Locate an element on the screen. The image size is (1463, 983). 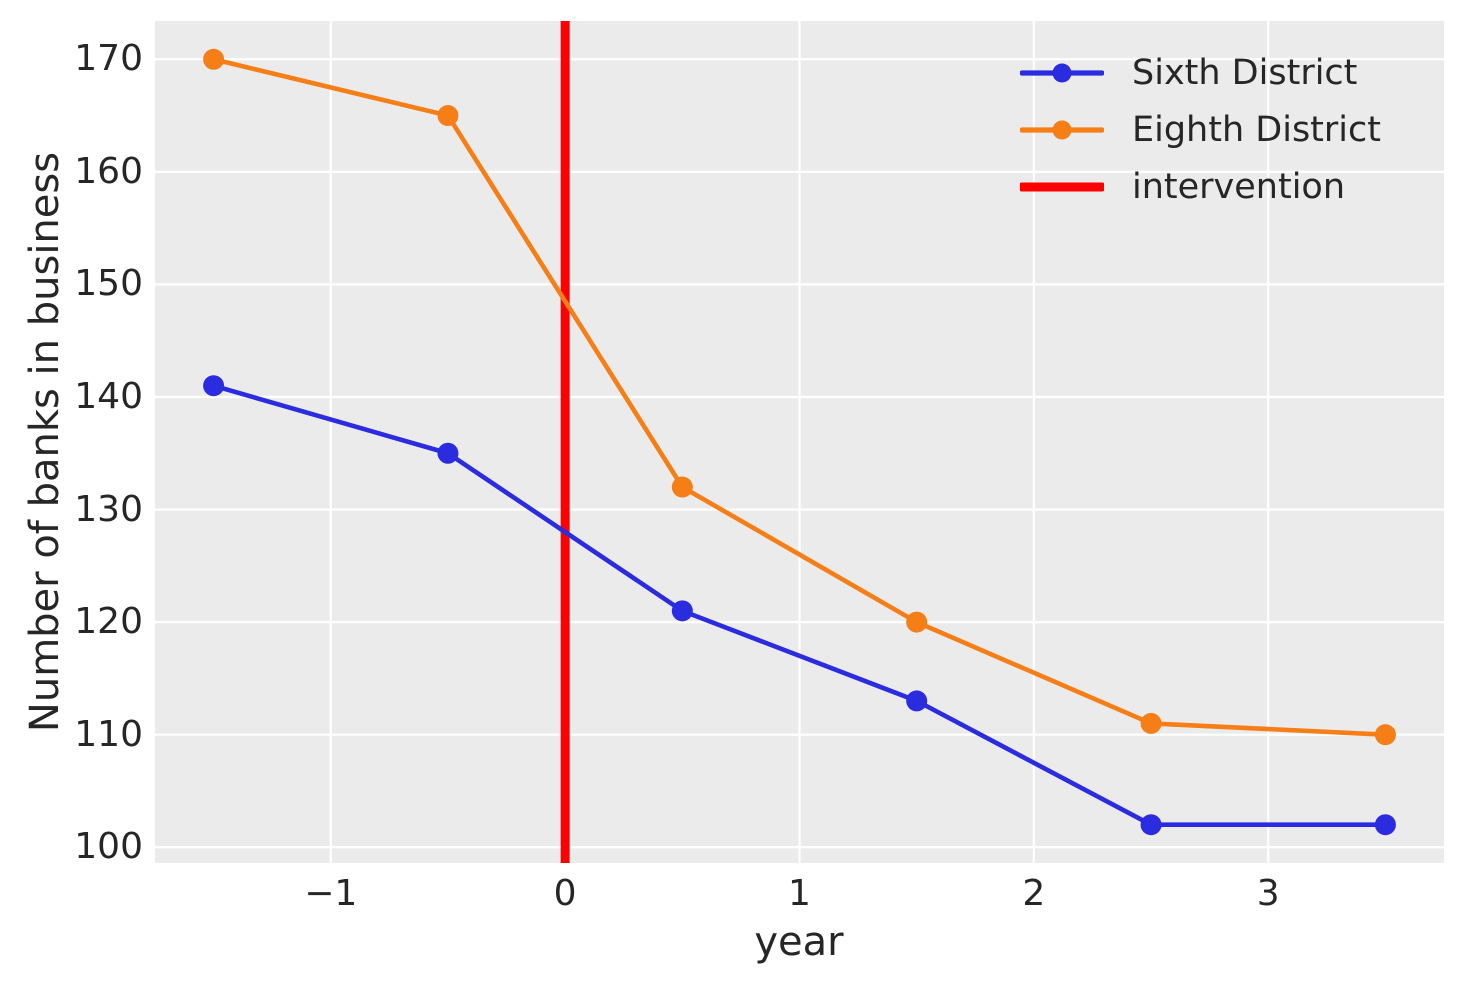
legend-entry-sixth-district: Sixth District is located at coordinates (1200, 72).